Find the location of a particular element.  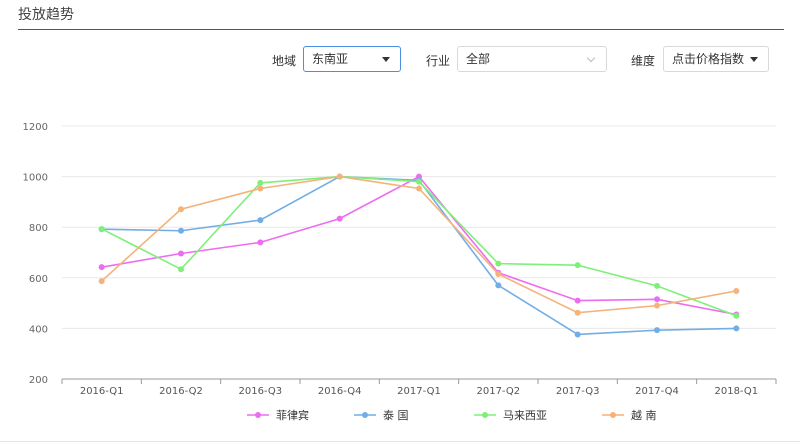

y-tick-label: 1200 is located at coordinates (35, 127).